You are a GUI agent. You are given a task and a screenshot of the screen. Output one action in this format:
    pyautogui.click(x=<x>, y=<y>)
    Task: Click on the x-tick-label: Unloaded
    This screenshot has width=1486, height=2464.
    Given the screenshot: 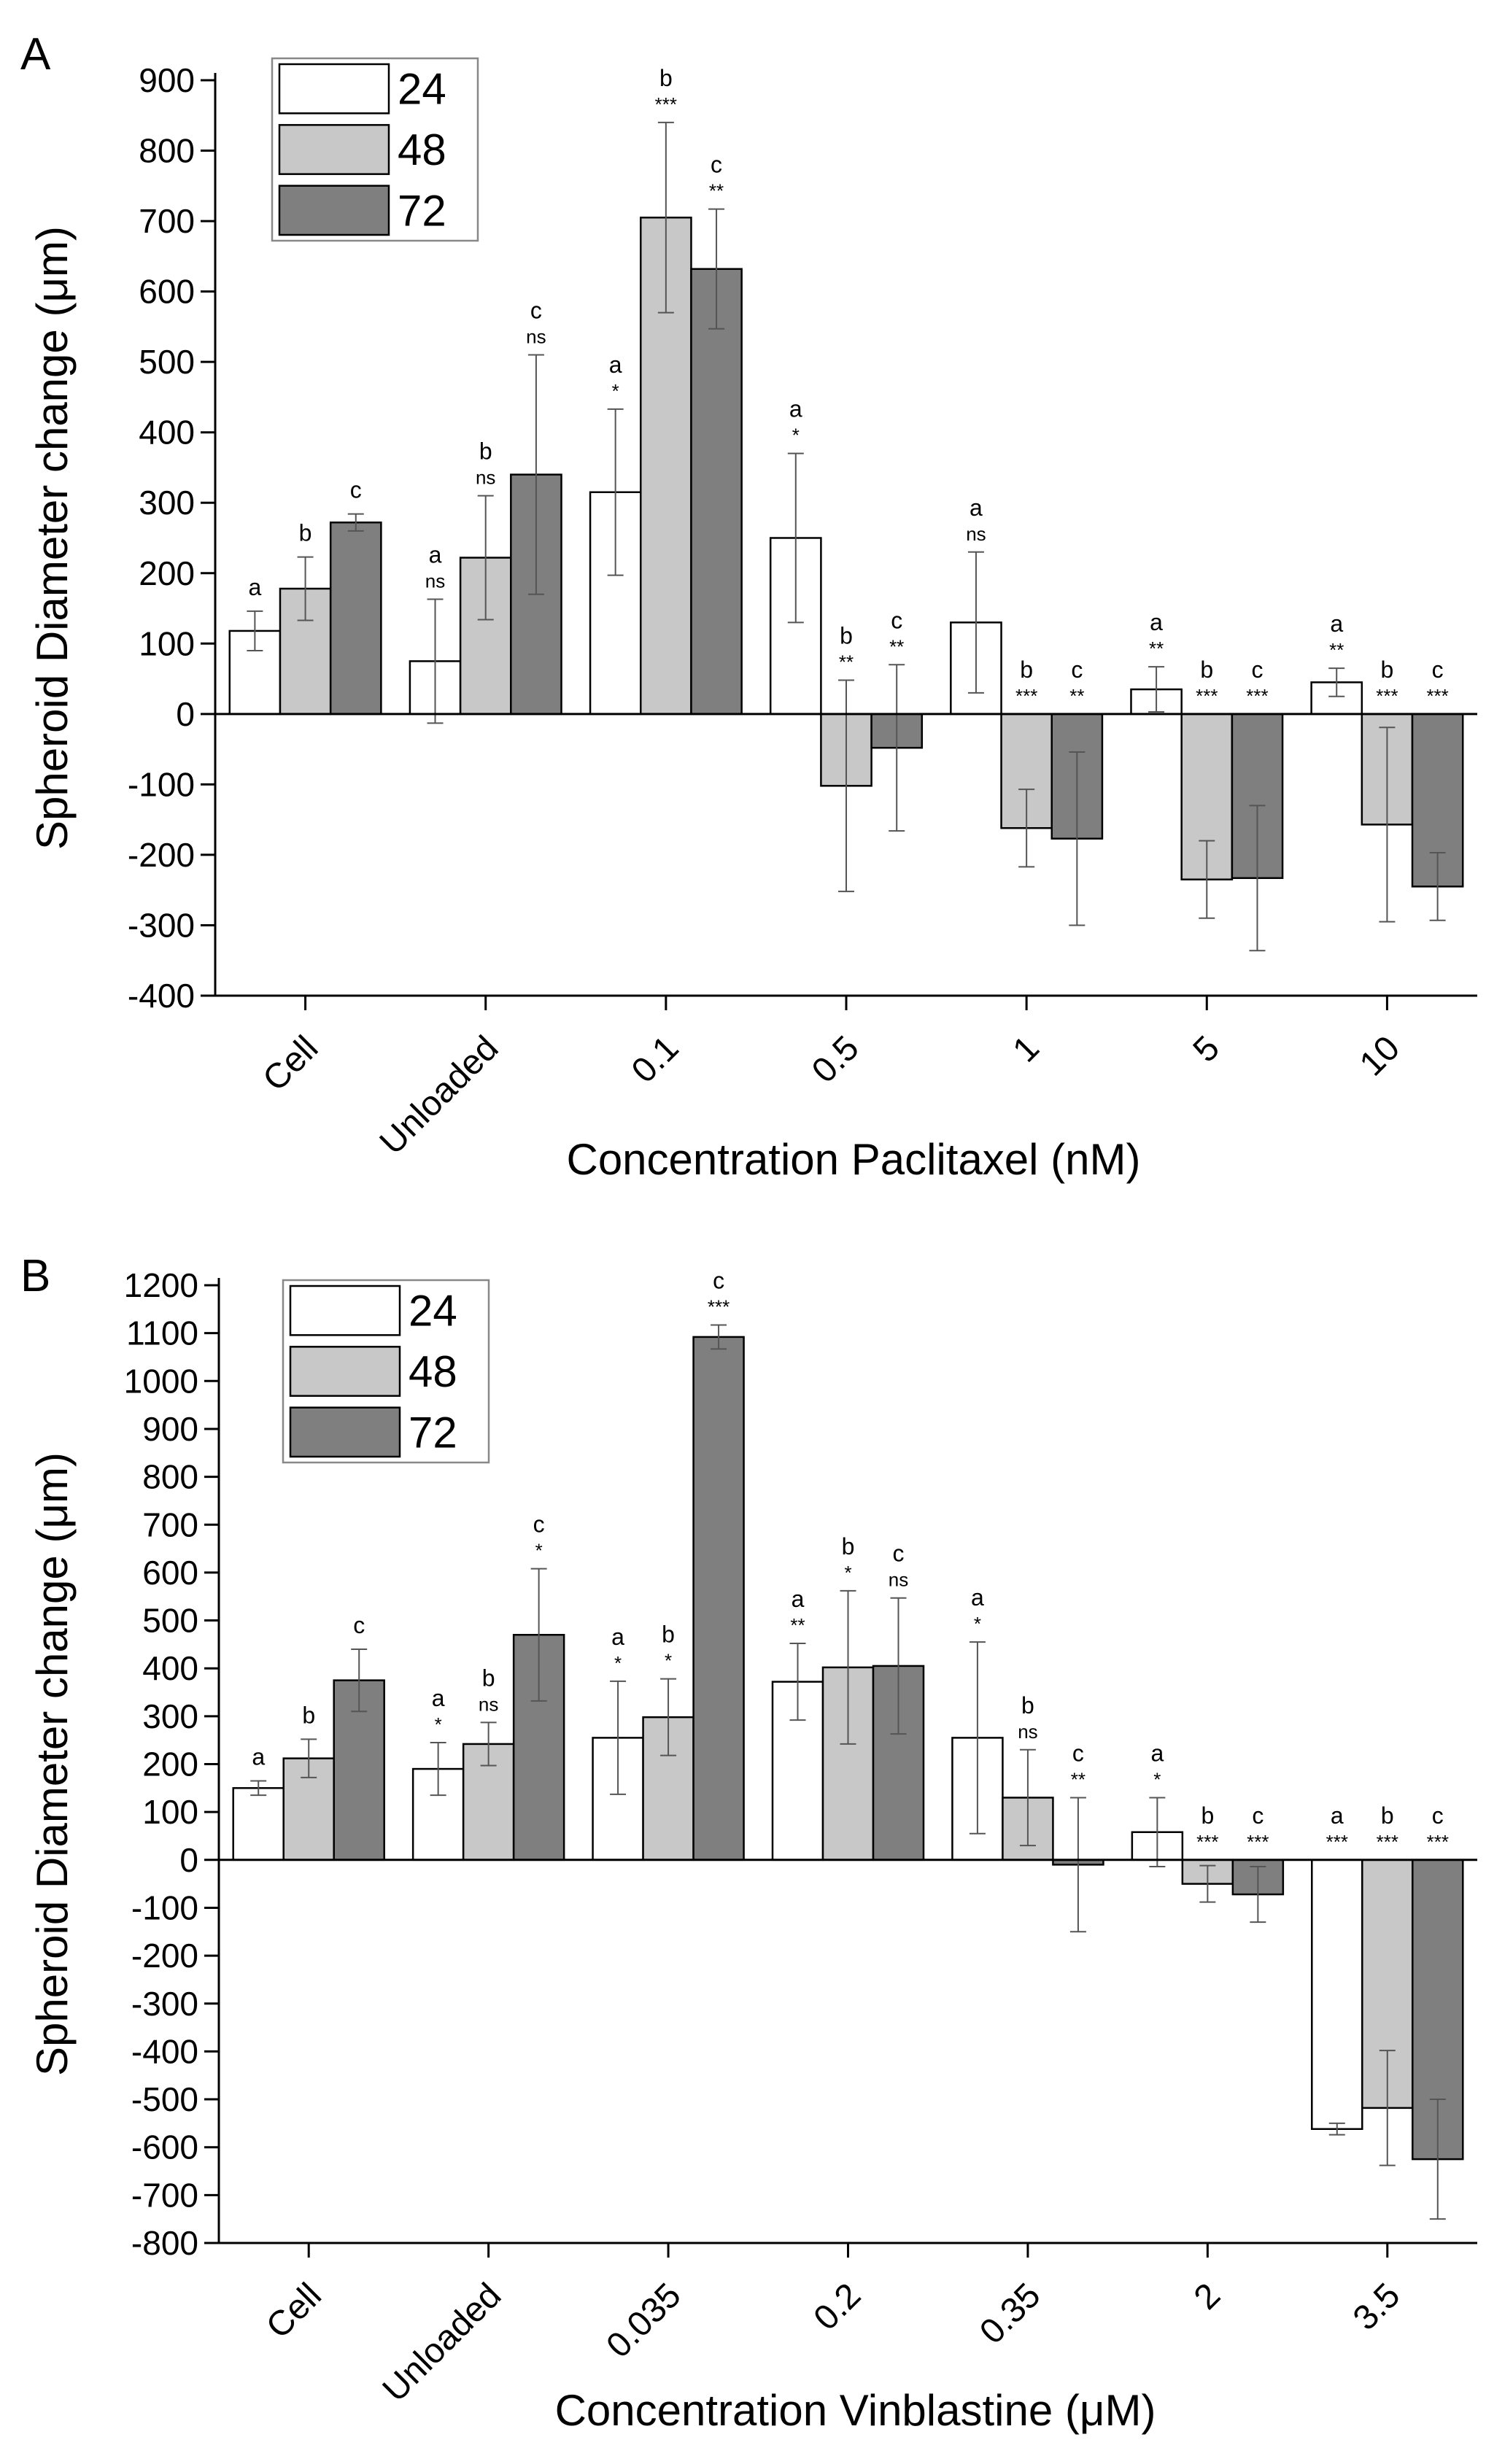 What is the action you would take?
    pyautogui.click(x=439, y=1095)
    